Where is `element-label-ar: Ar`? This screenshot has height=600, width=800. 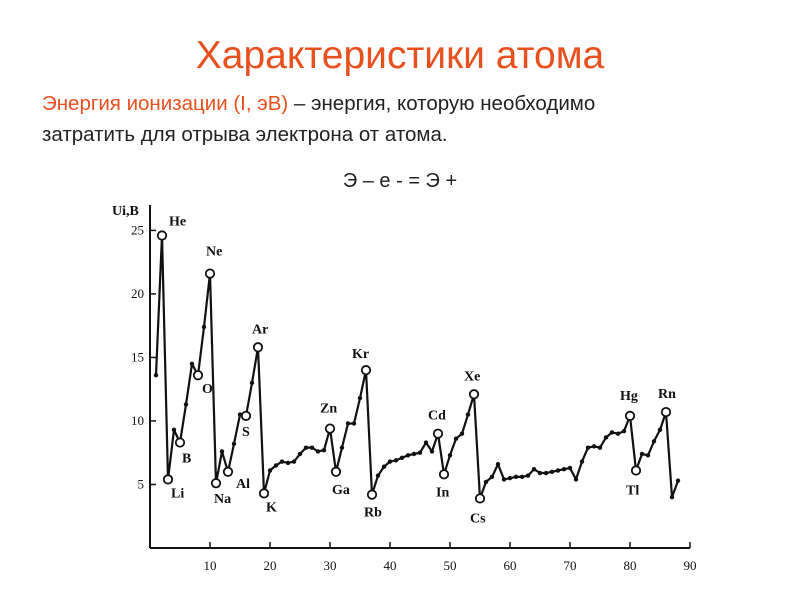
element-label-ar: Ar is located at coordinates (260, 329).